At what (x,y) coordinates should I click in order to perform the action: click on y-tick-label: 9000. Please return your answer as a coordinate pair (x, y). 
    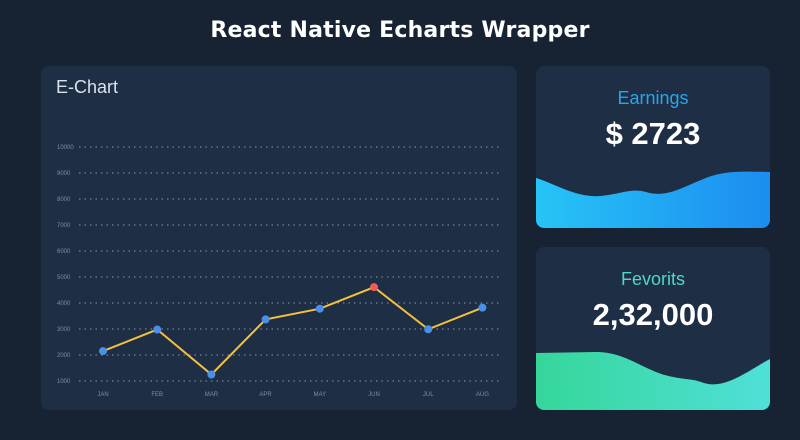
    Looking at the image, I should click on (64, 174).